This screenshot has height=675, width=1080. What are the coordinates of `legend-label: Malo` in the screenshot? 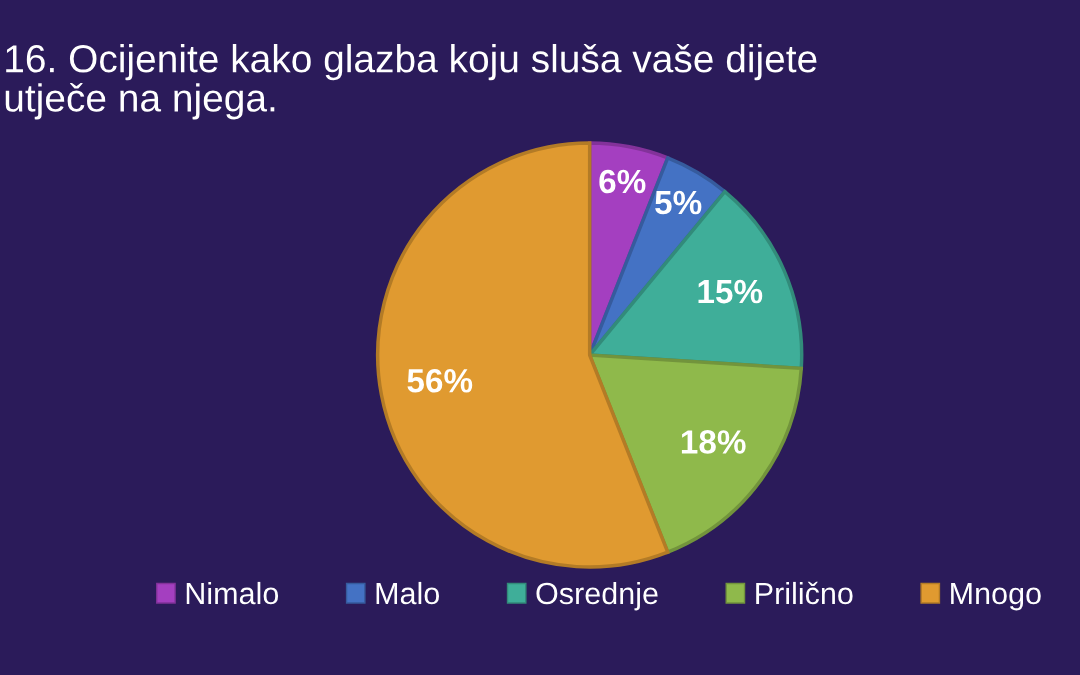 It's located at (408, 593).